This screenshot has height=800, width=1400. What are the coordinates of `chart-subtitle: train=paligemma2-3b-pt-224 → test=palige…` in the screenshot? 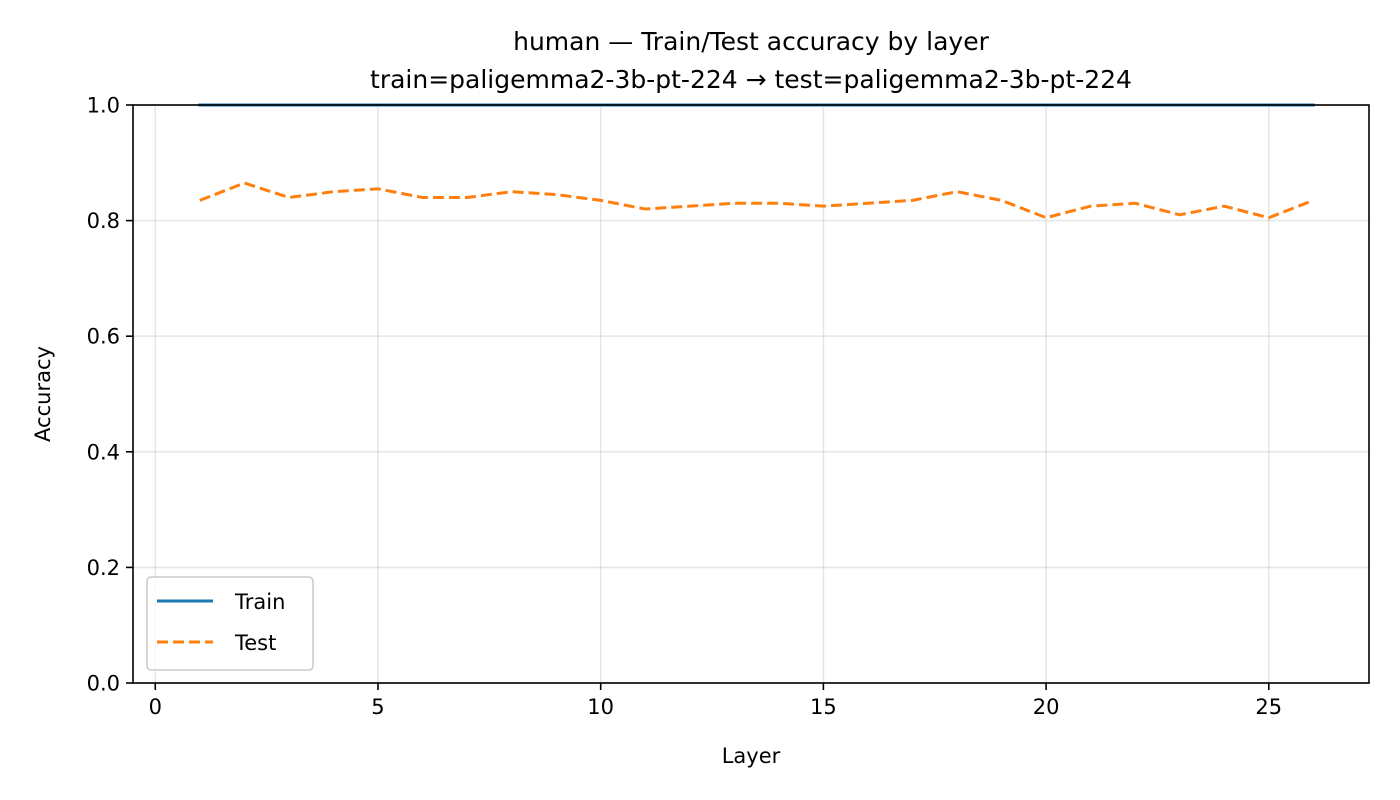 It's located at (751, 79).